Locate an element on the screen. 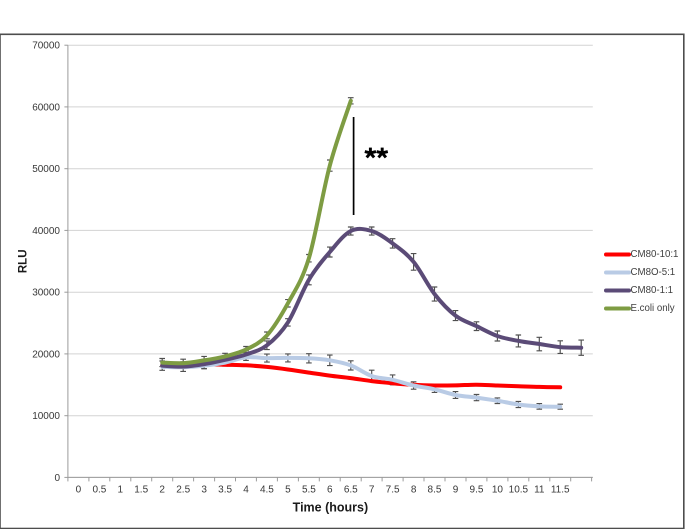  svg-text: 3.5 is located at coordinates (225, 490).